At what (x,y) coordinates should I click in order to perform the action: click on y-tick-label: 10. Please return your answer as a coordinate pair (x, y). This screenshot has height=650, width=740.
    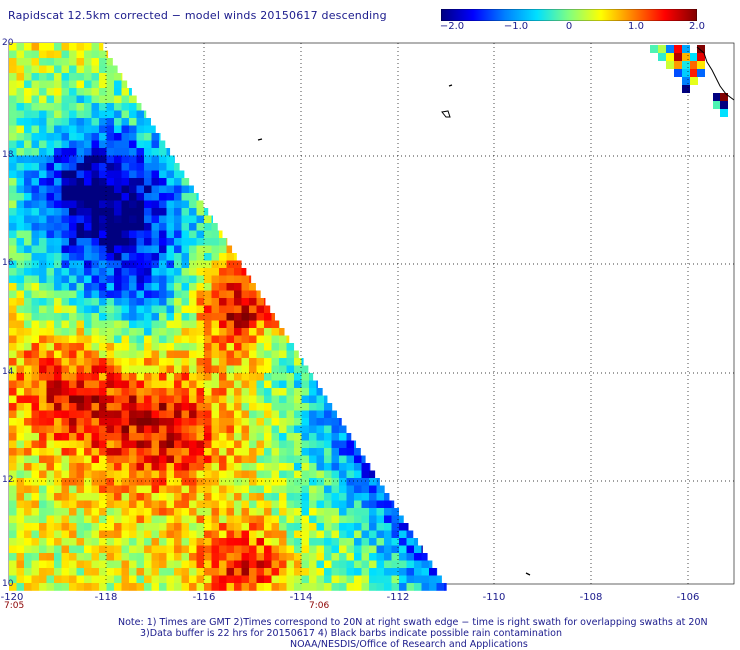
    Looking at the image, I should click on (8, 584).